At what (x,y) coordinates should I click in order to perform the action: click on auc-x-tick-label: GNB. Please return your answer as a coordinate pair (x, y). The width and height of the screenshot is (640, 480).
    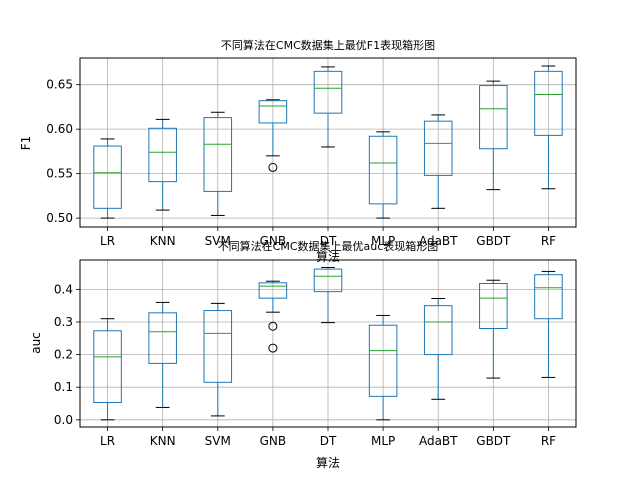
    Looking at the image, I should click on (273, 441).